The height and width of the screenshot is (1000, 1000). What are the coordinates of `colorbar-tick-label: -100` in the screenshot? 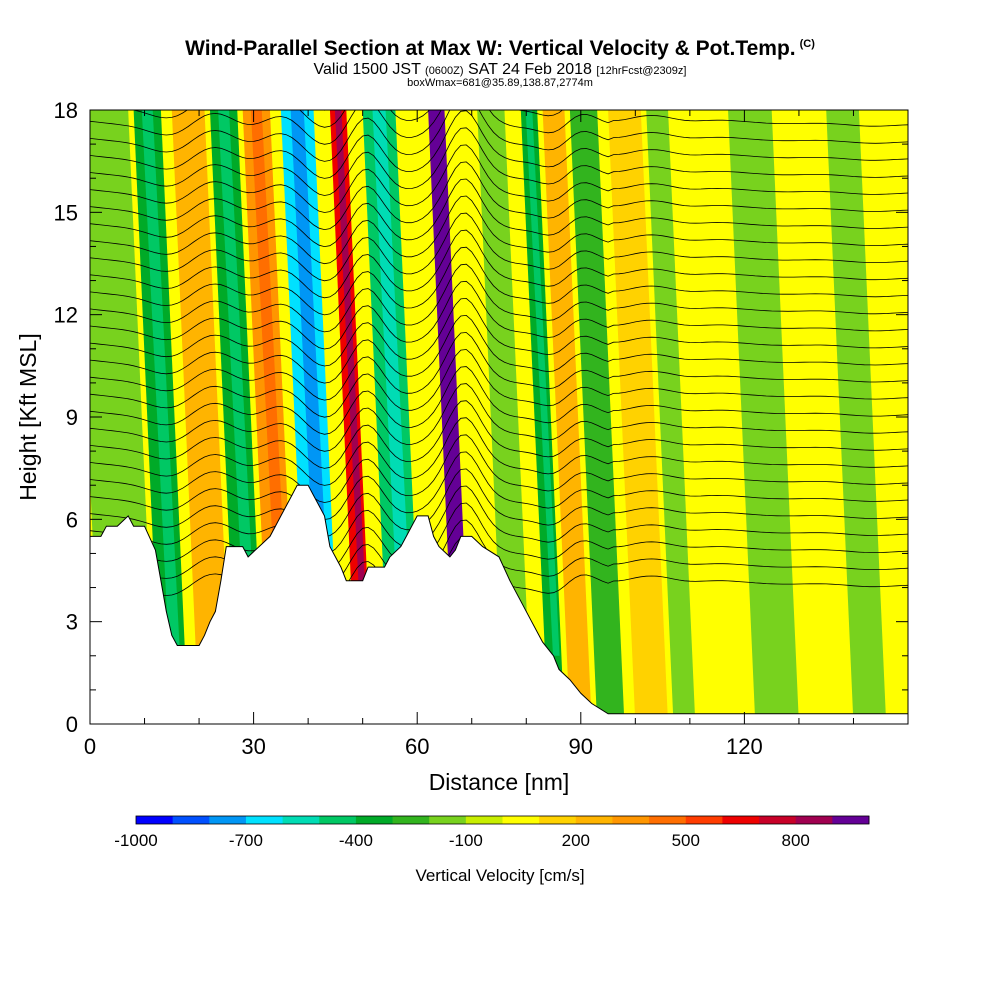 It's located at (466, 840).